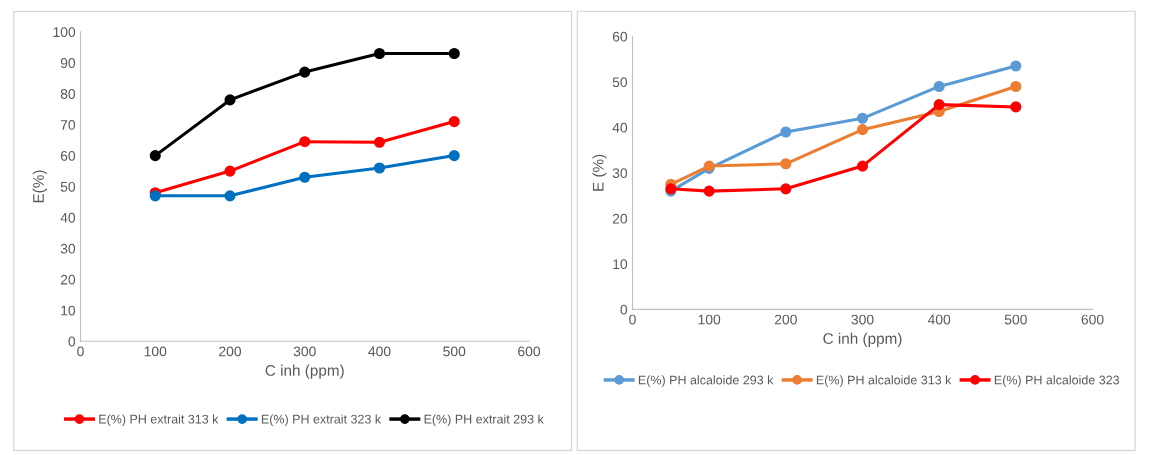 The width and height of the screenshot is (1150, 455). What do you see at coordinates (884, 381) in the screenshot?
I see `legend-label: E(%) PH alcaloide 313 k` at bounding box center [884, 381].